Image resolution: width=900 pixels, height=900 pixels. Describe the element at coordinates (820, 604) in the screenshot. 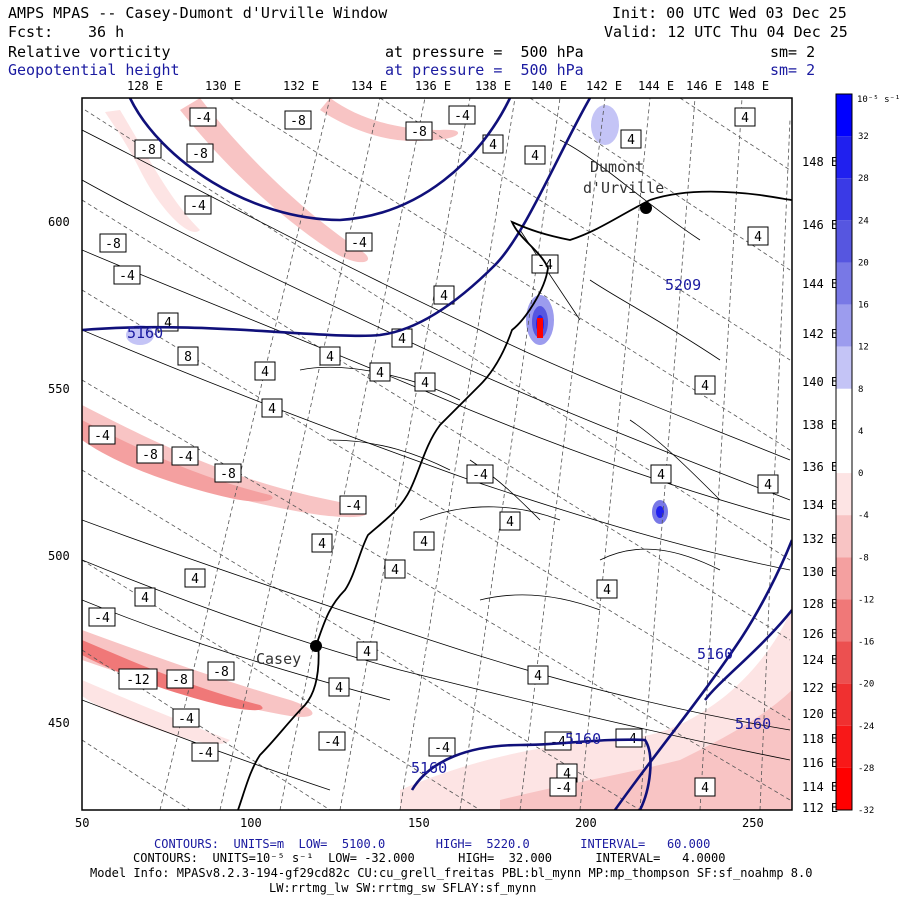

I see `lon-label-right: 128 E` at that location.